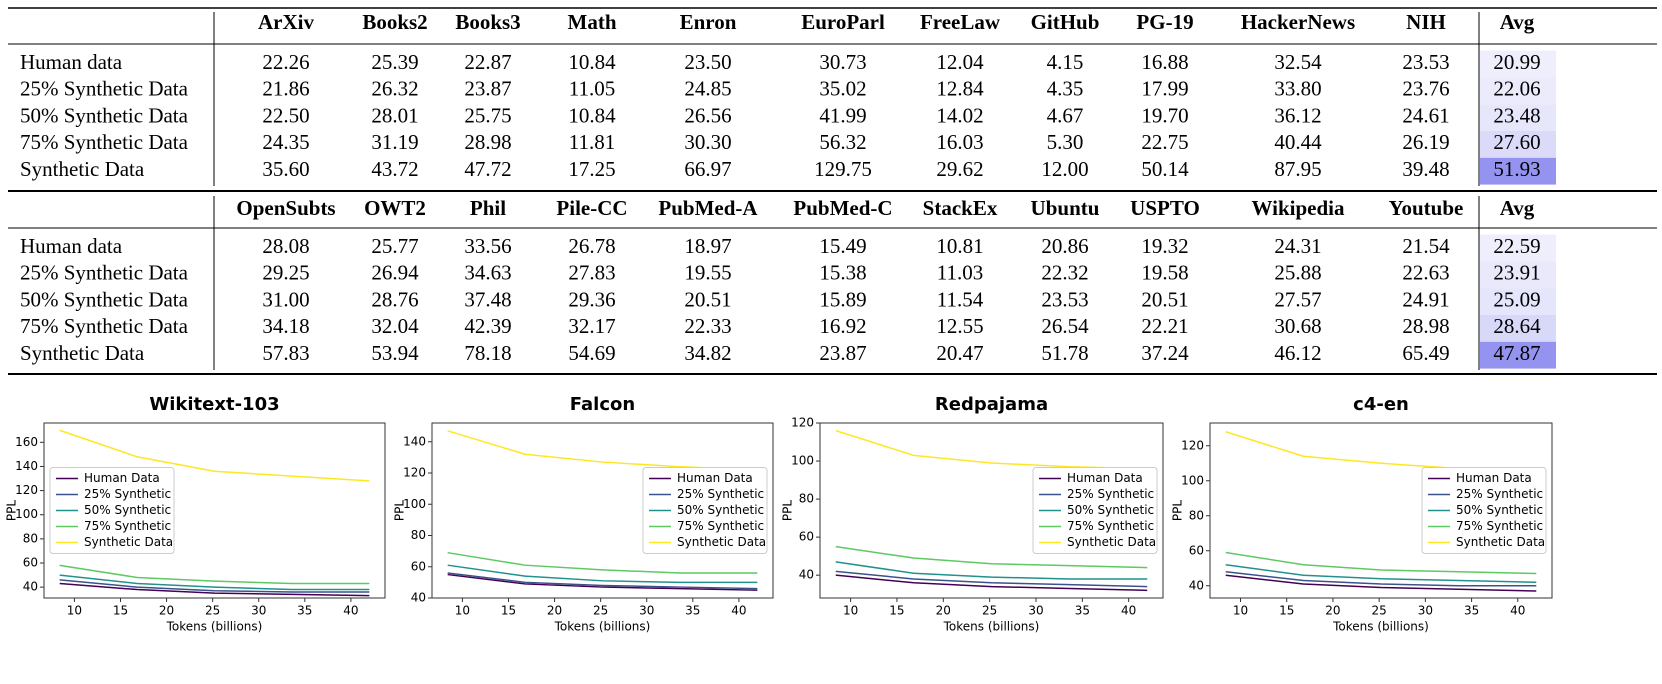 The width and height of the screenshot is (1662, 684). I want to click on column-header: USPTO, so click(1165, 208).